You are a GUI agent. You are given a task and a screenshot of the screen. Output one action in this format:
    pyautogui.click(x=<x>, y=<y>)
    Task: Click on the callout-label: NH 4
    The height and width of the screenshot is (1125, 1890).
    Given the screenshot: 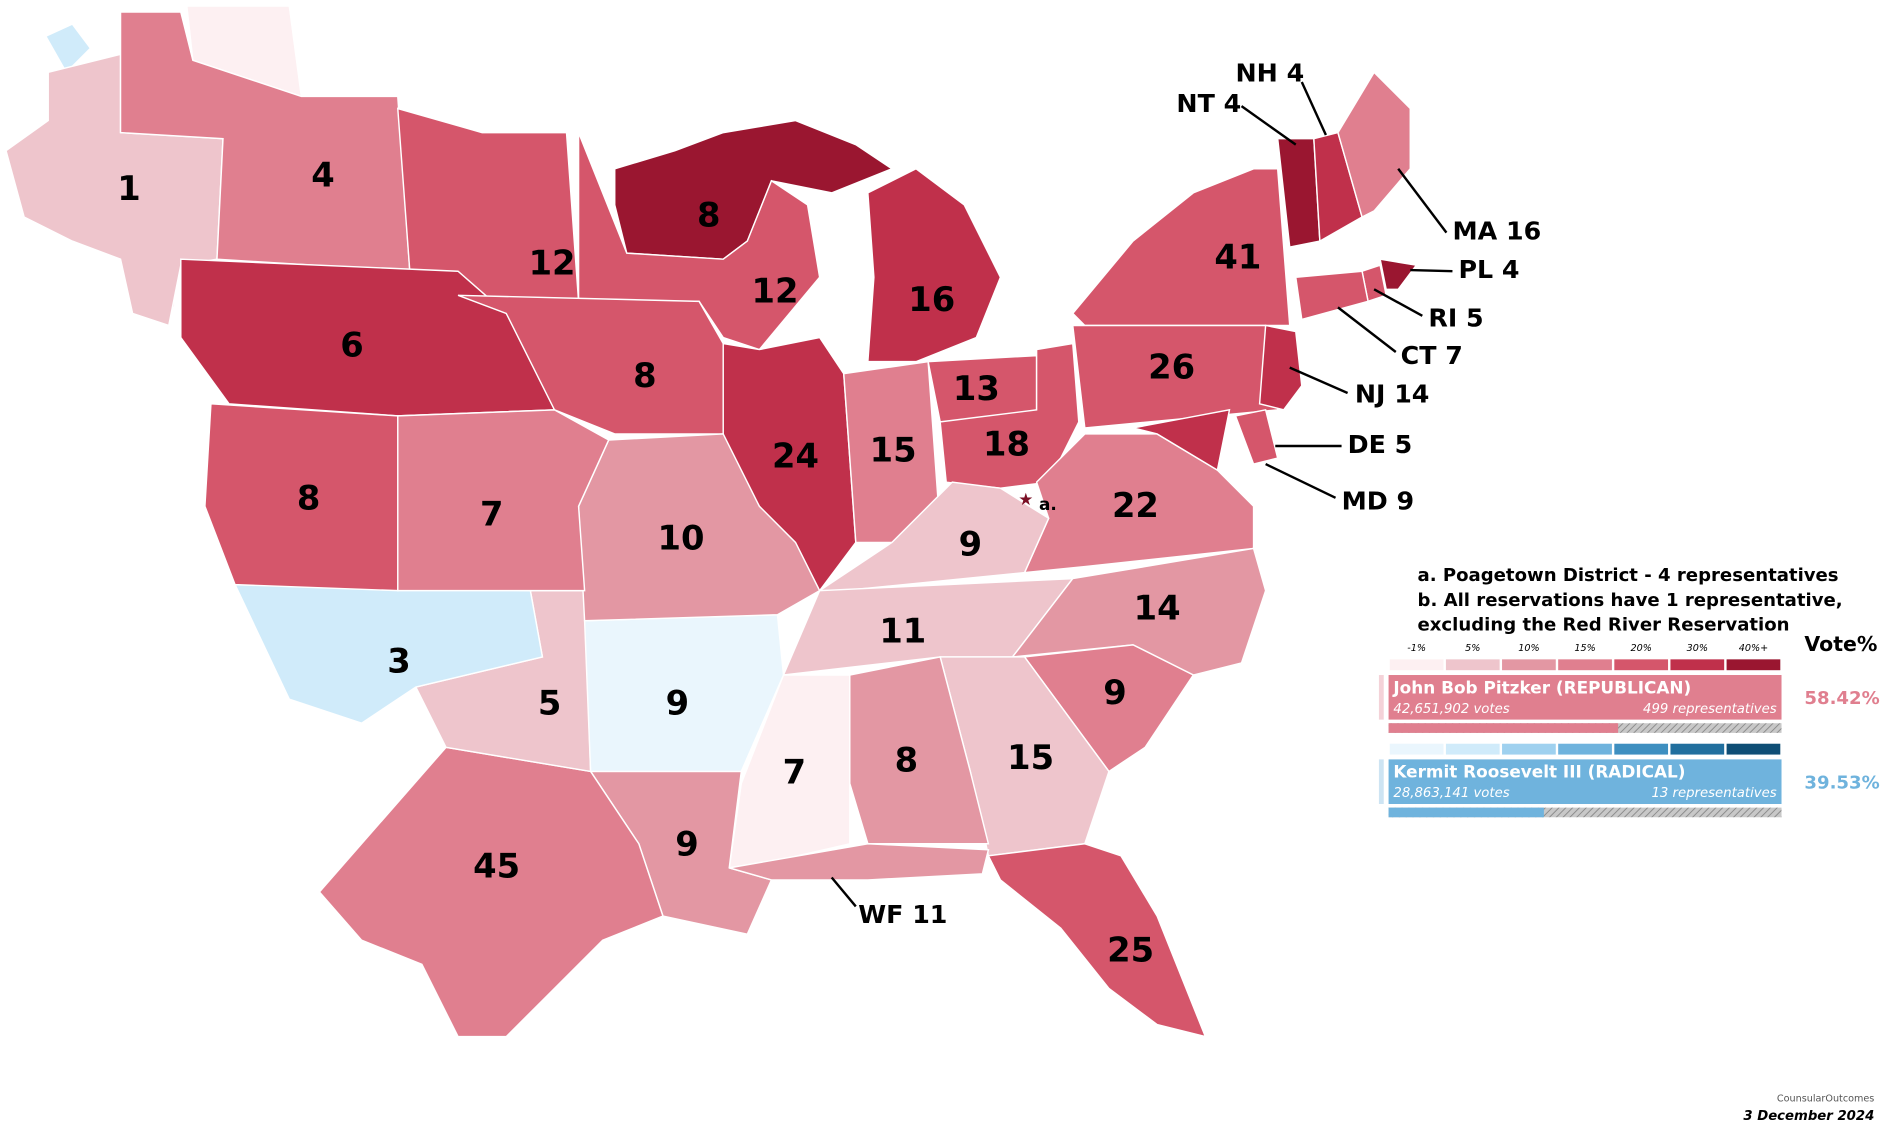 What is the action you would take?
    pyautogui.click(x=1269, y=73)
    